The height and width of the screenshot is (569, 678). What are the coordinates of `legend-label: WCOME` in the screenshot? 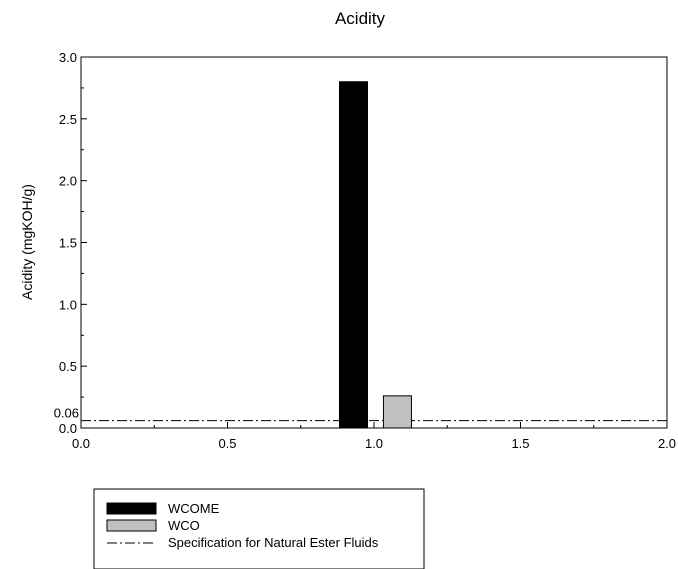 It's located at (194, 508).